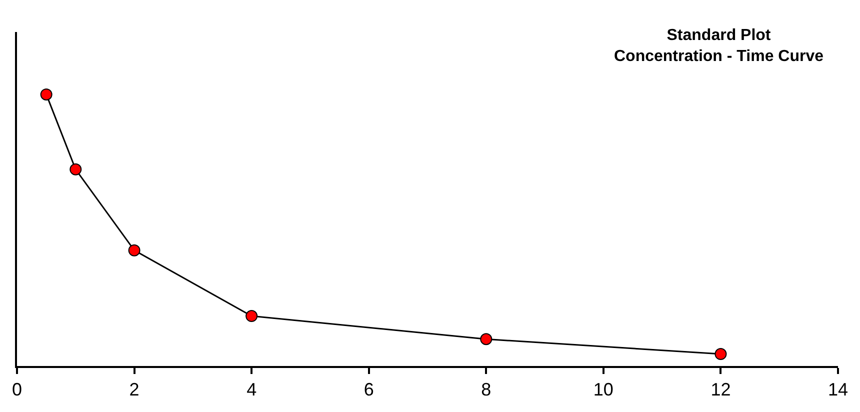 The height and width of the screenshot is (412, 860). I want to click on x-tick-label: 0, so click(17, 390).